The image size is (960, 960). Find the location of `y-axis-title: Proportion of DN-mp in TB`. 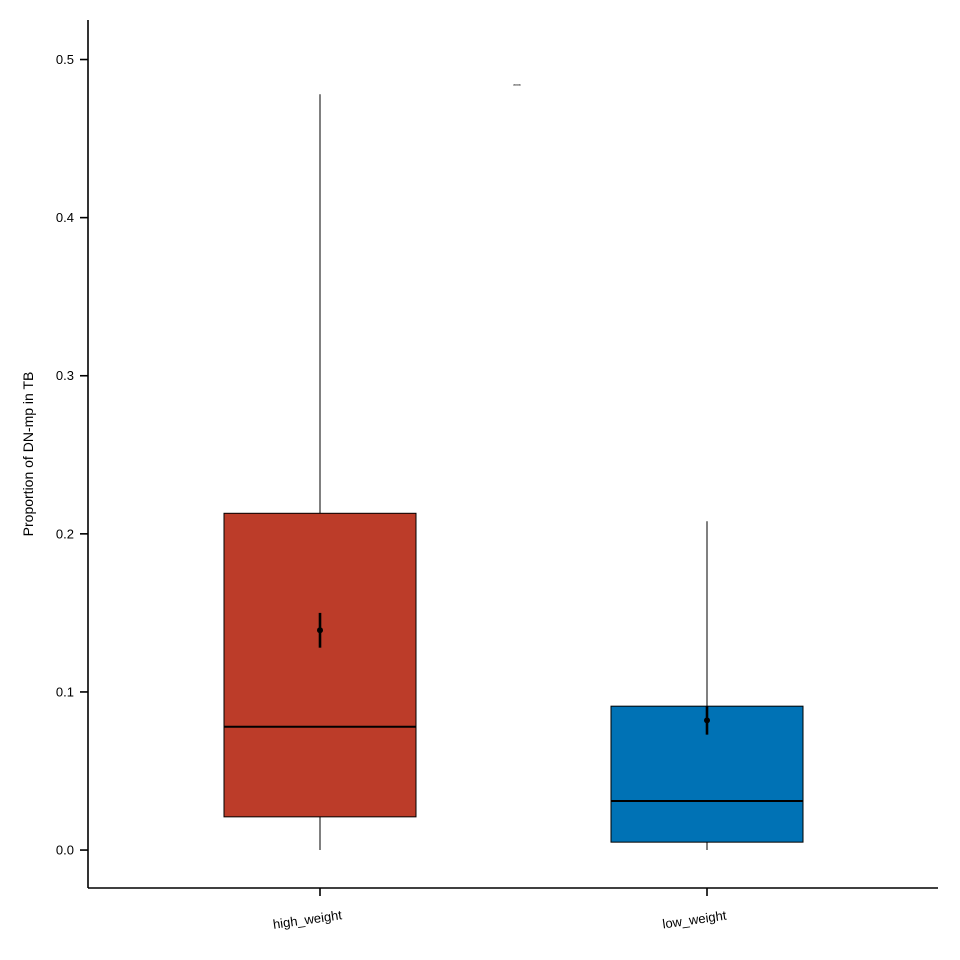

y-axis-title: Proportion of DN-mp in TB is located at coordinates (28, 454).